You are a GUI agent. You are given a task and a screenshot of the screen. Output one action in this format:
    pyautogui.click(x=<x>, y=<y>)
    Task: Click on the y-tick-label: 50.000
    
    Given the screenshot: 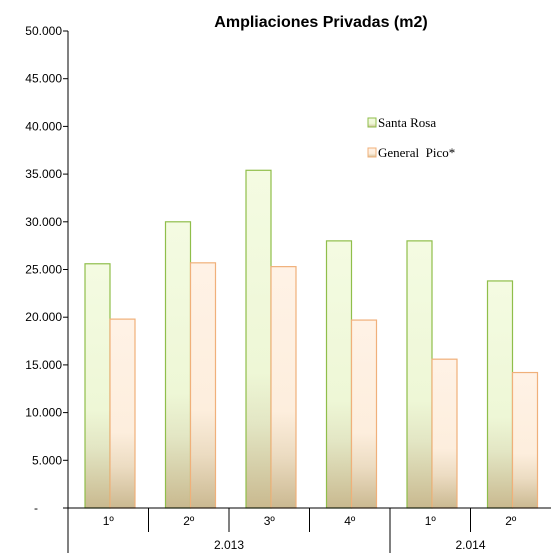 What is the action you would take?
    pyautogui.click(x=43, y=31)
    